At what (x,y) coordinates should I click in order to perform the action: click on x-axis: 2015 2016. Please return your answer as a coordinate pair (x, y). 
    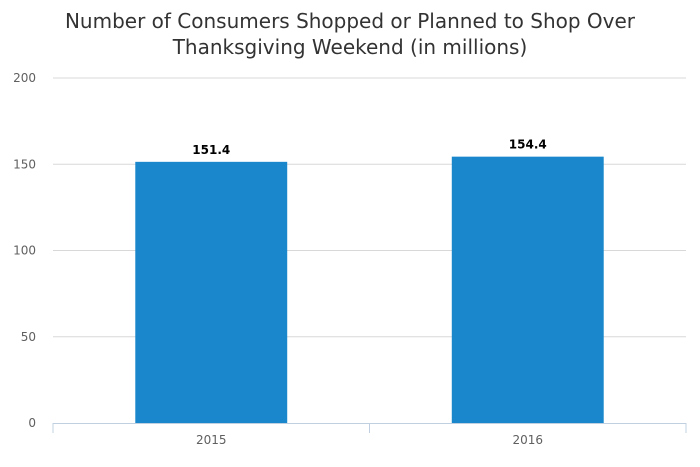
    Looking at the image, I should click on (369, 435).